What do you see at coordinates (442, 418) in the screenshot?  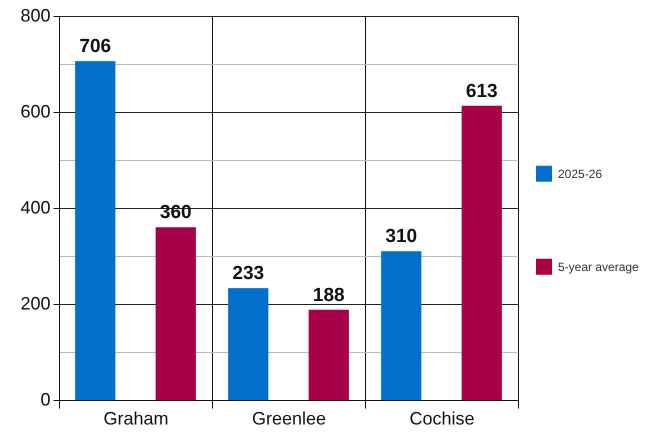 I see `x-tick-label: Cochise` at bounding box center [442, 418].